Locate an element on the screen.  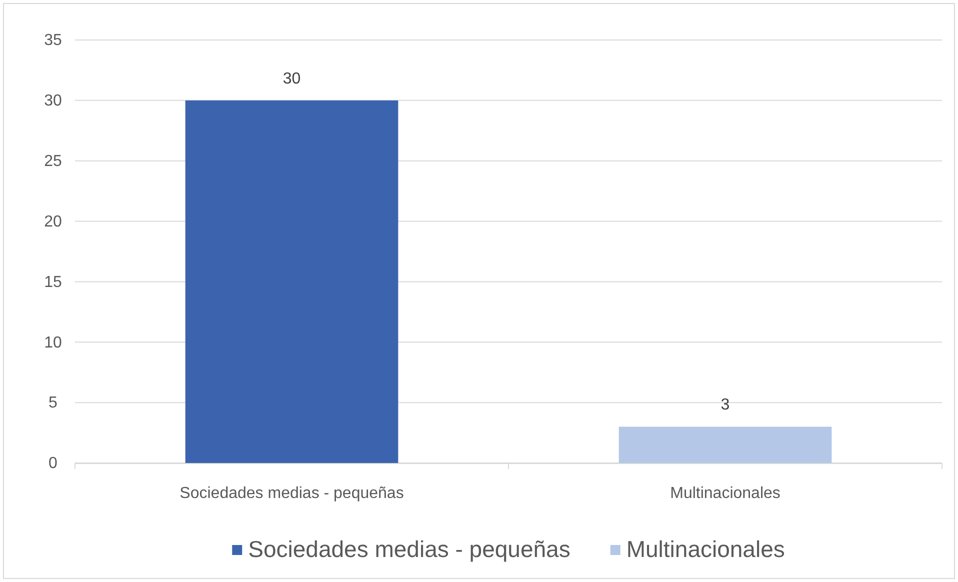
y-tick-label: 5 is located at coordinates (53, 403).